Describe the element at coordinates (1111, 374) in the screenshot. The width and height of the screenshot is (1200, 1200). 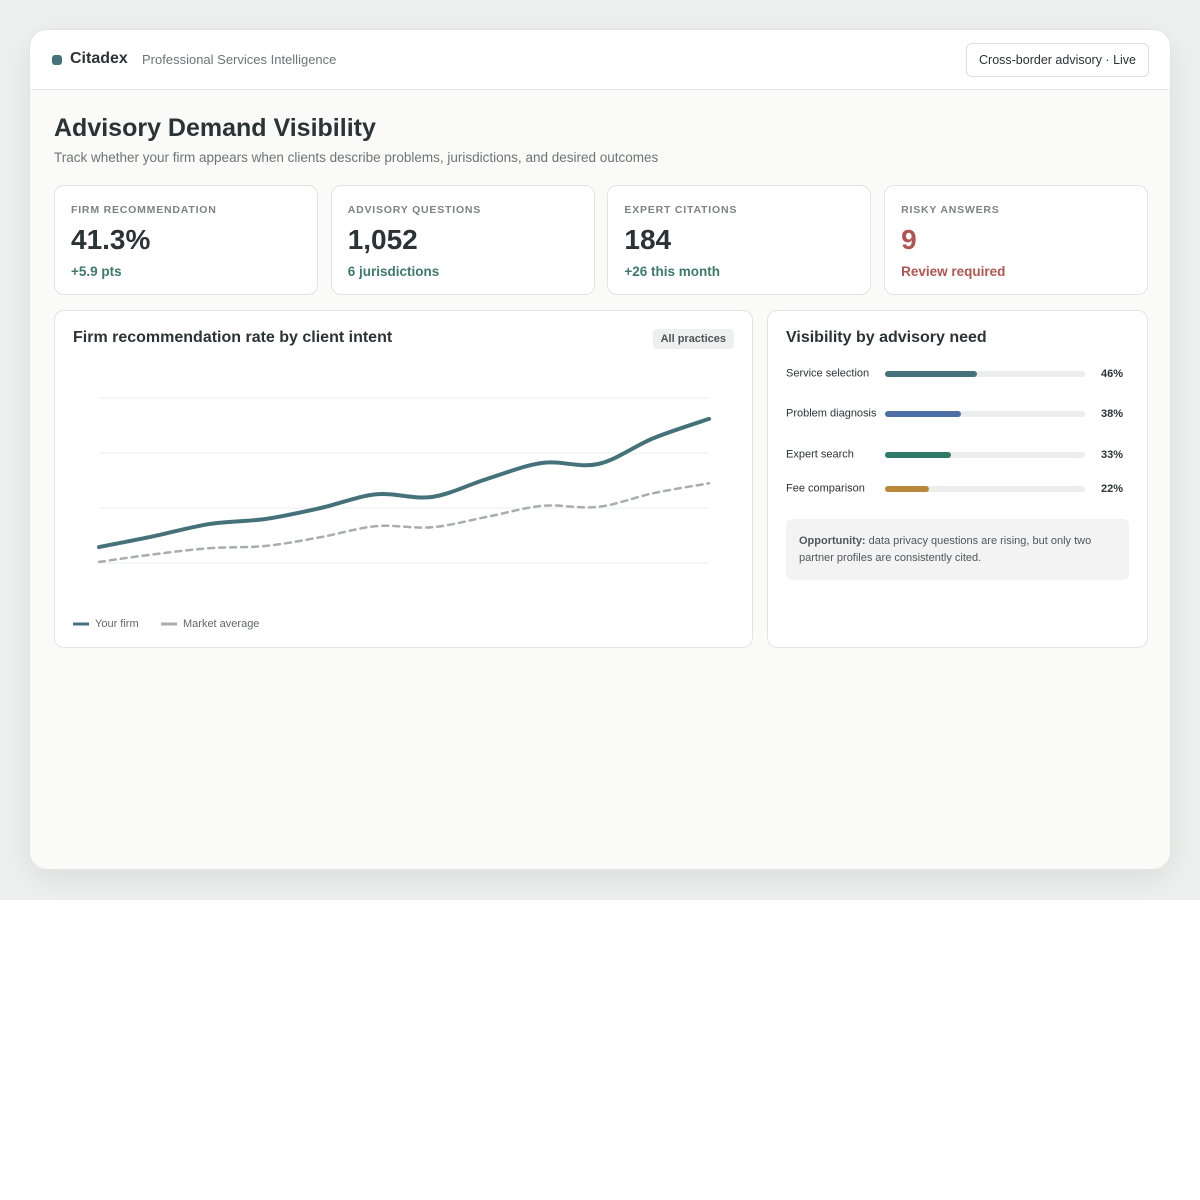
I see `bar-value-label: 46%` at that location.